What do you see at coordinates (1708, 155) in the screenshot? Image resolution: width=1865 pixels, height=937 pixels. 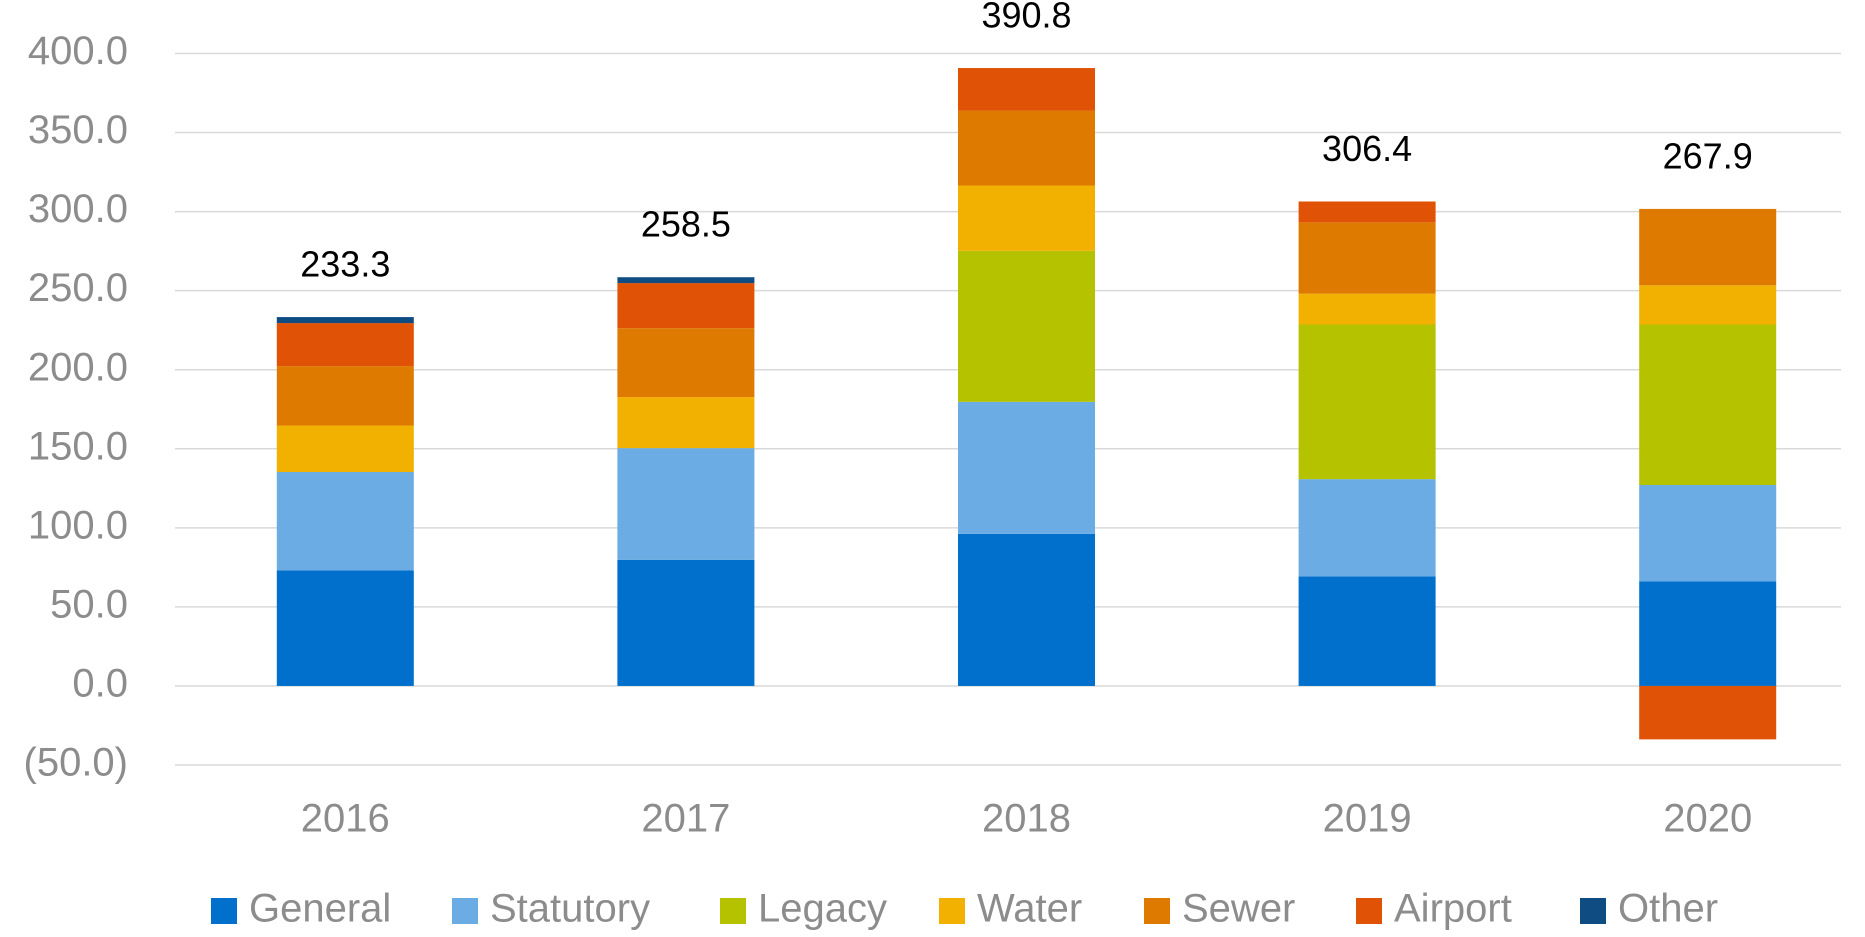 I see `total-label: 267.9` at bounding box center [1708, 155].